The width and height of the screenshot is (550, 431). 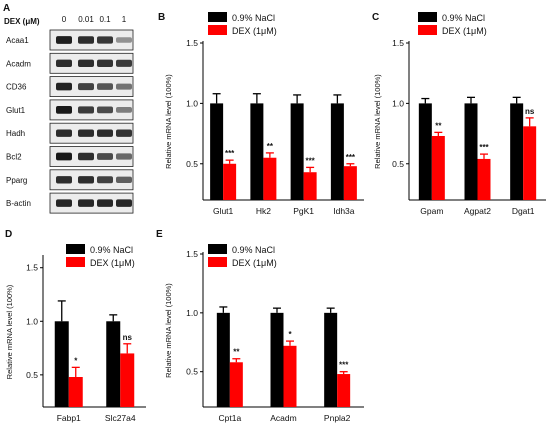 I want to click on panel-a-letter: A, so click(x=6, y=8).